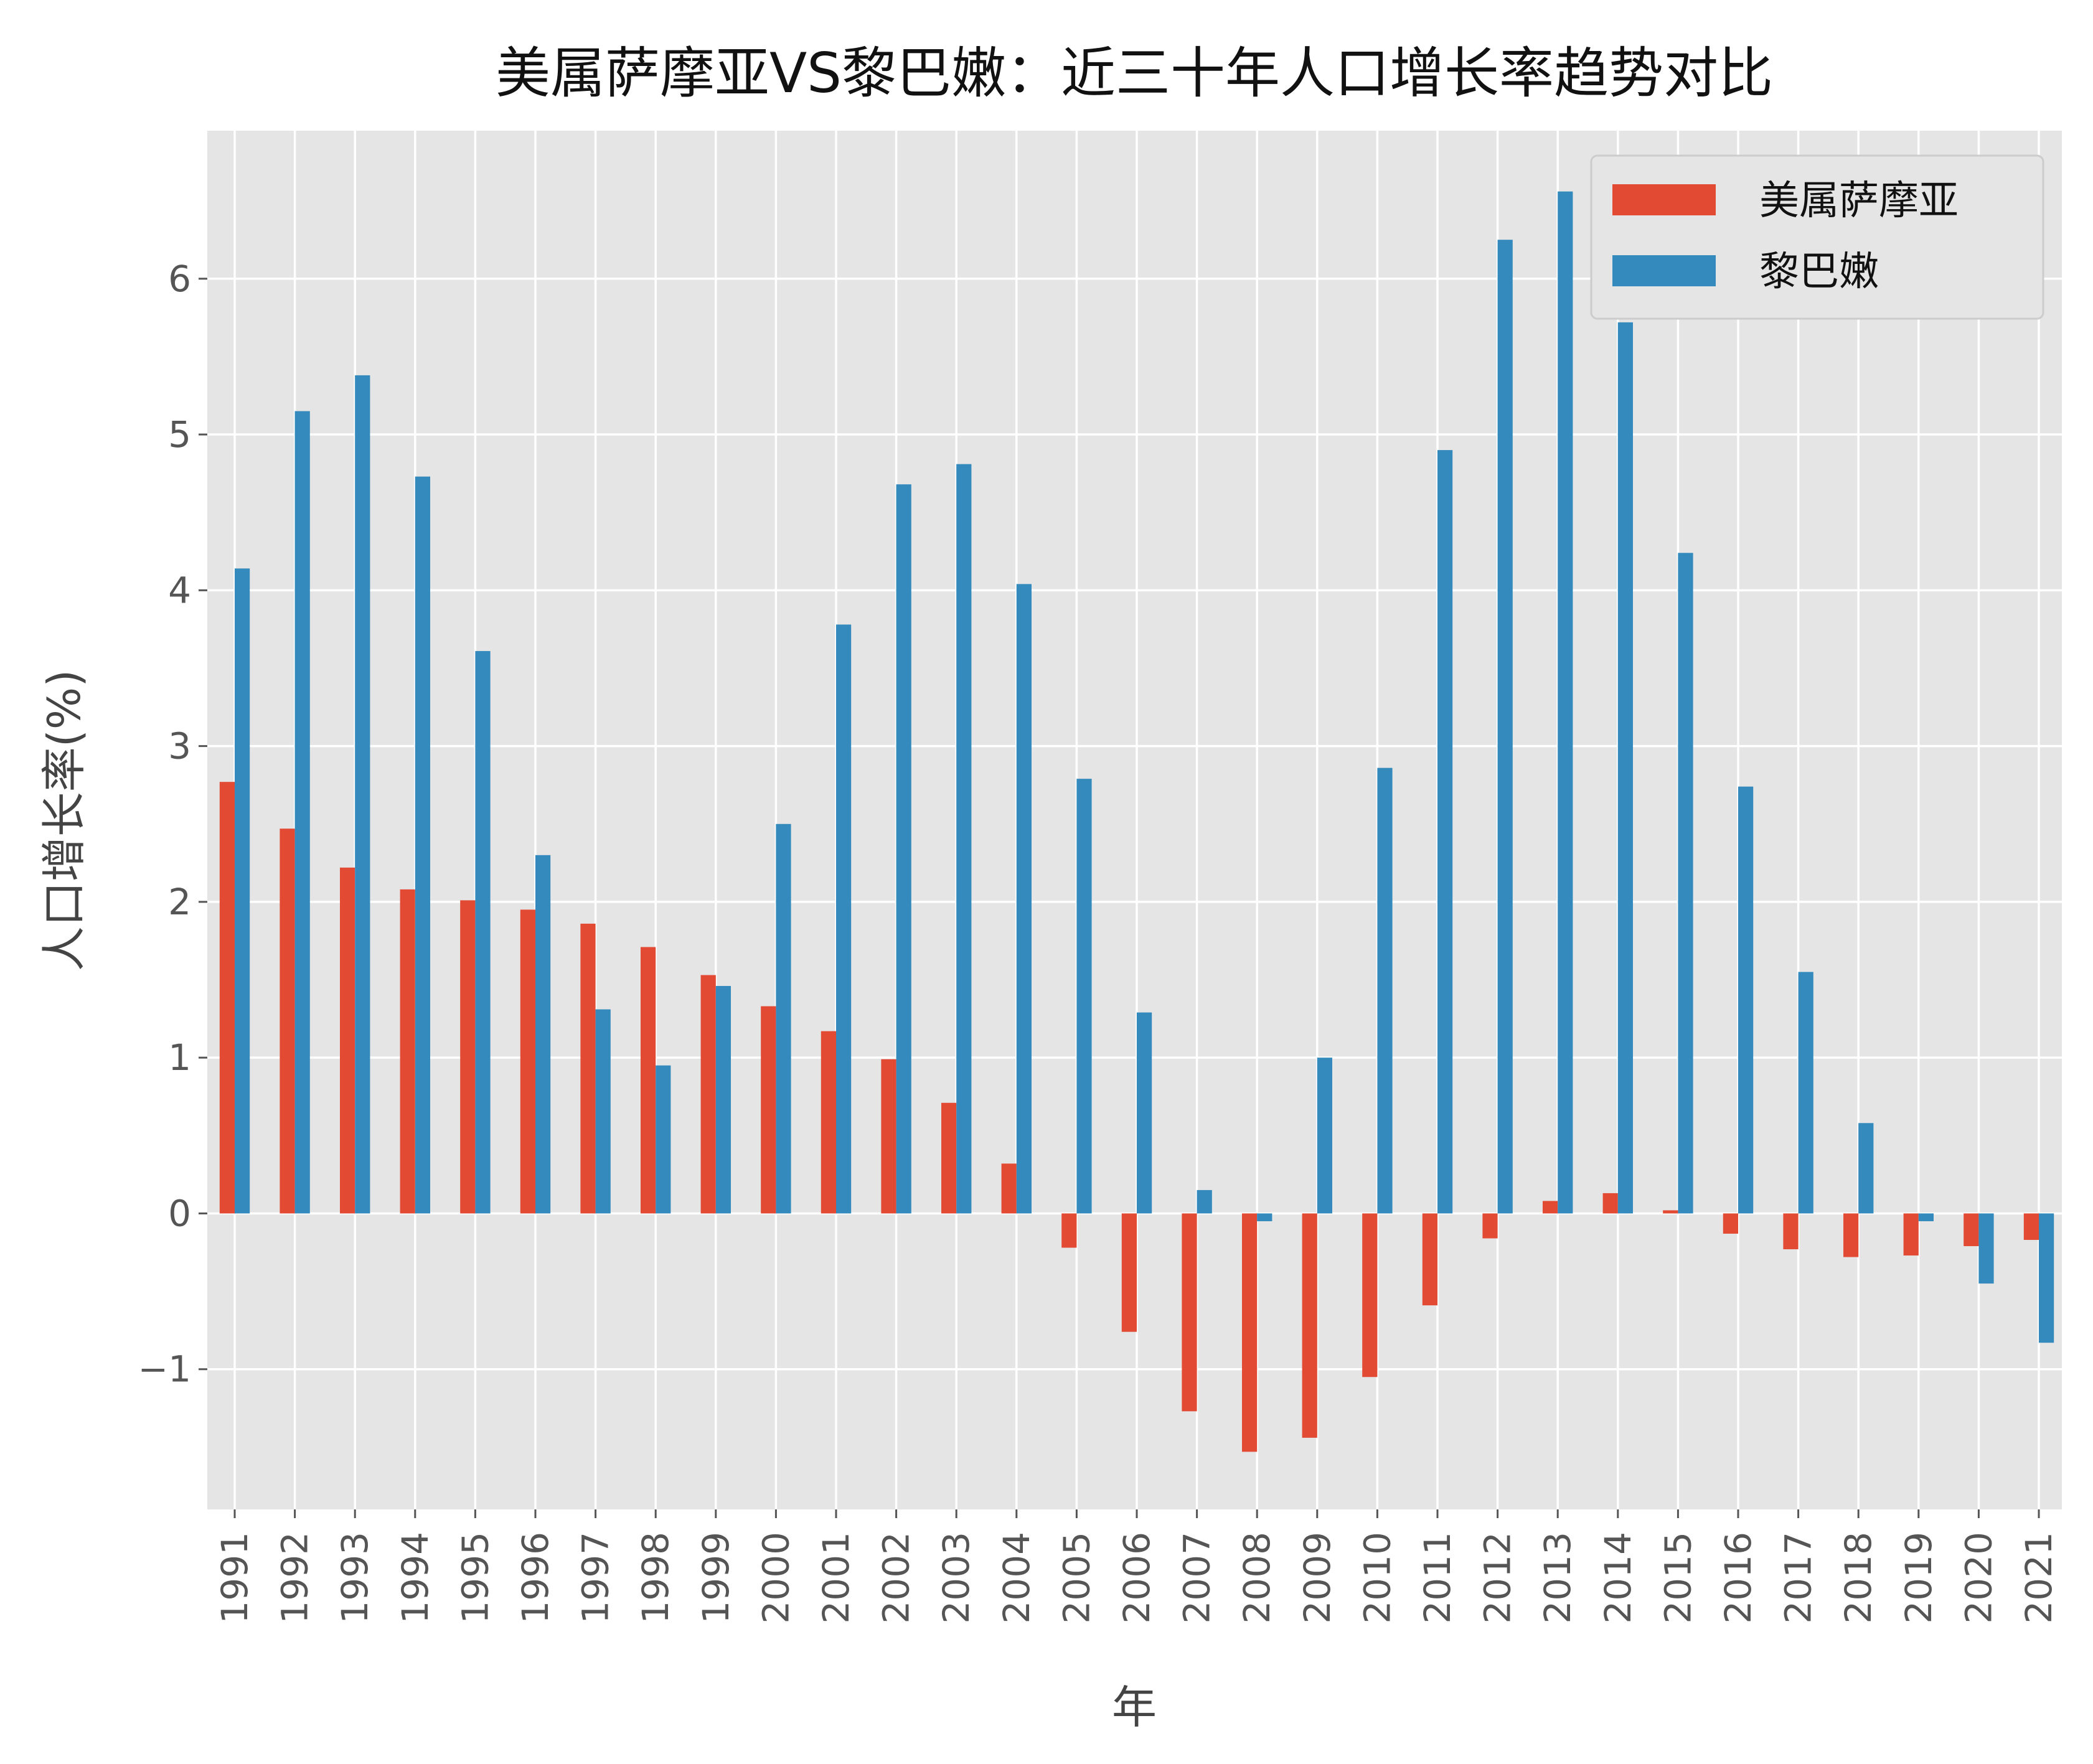 This screenshot has width=2093, height=1764. What do you see at coordinates (1685, 884) in the screenshot?
I see `bar-lebanon-2015` at bounding box center [1685, 884].